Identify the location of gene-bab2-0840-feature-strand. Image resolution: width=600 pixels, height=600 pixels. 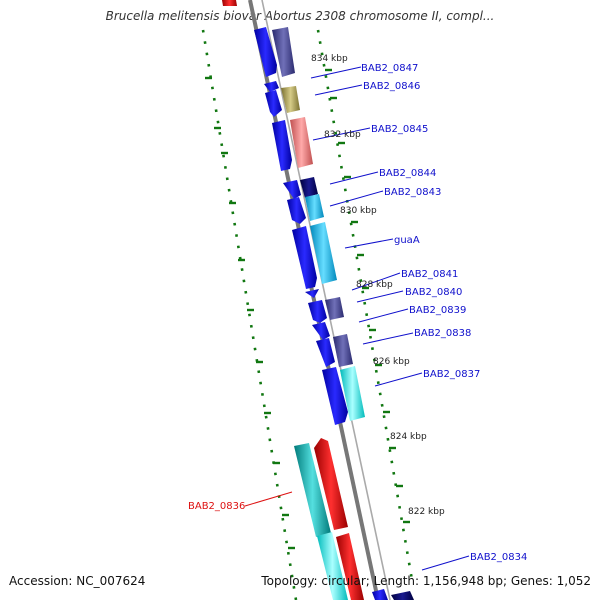
(317, 311).